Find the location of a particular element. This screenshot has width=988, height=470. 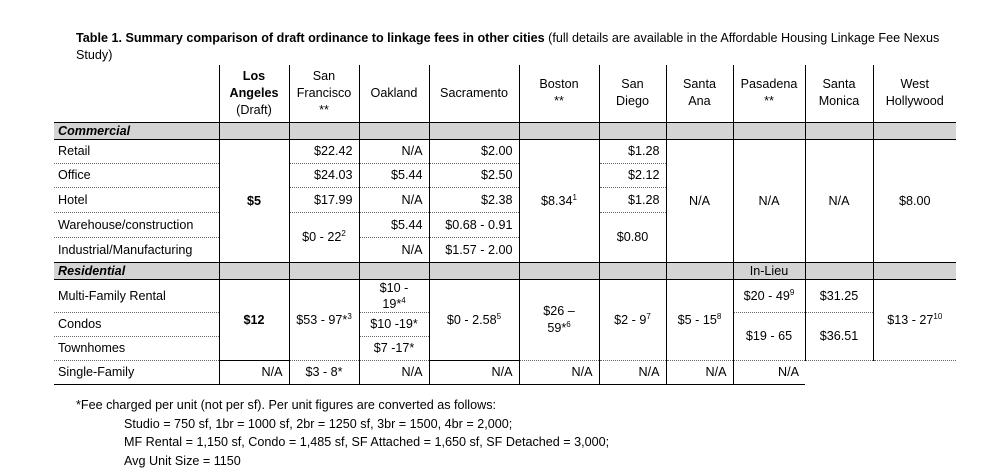

col-boston: Boston** is located at coordinates (559, 93).